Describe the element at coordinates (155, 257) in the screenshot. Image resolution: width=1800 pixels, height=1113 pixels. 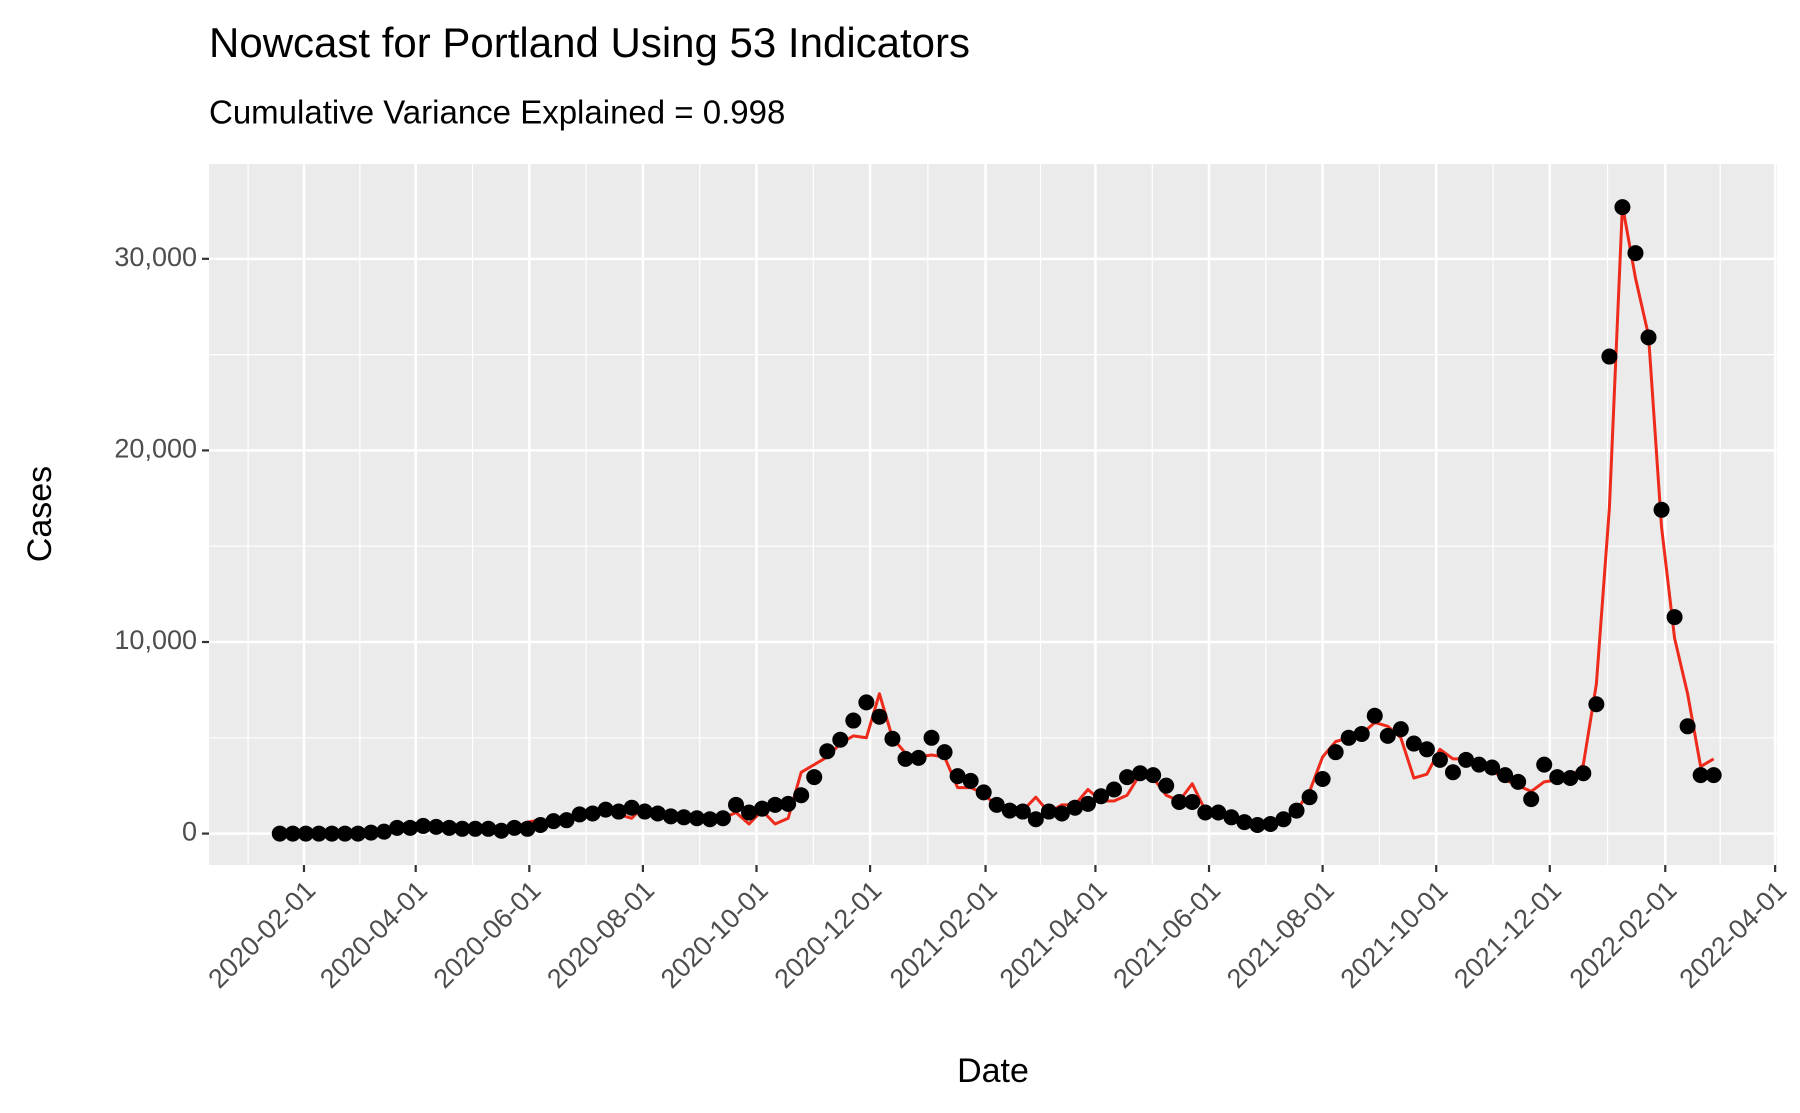
I see `y-tick-label: 30,000` at that location.